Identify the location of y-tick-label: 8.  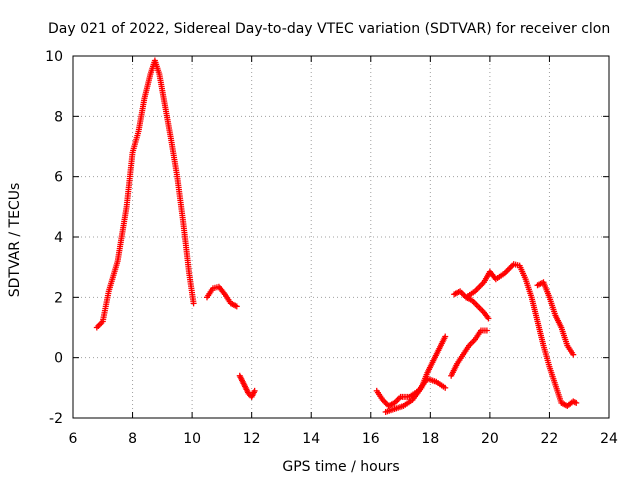
(58, 117).